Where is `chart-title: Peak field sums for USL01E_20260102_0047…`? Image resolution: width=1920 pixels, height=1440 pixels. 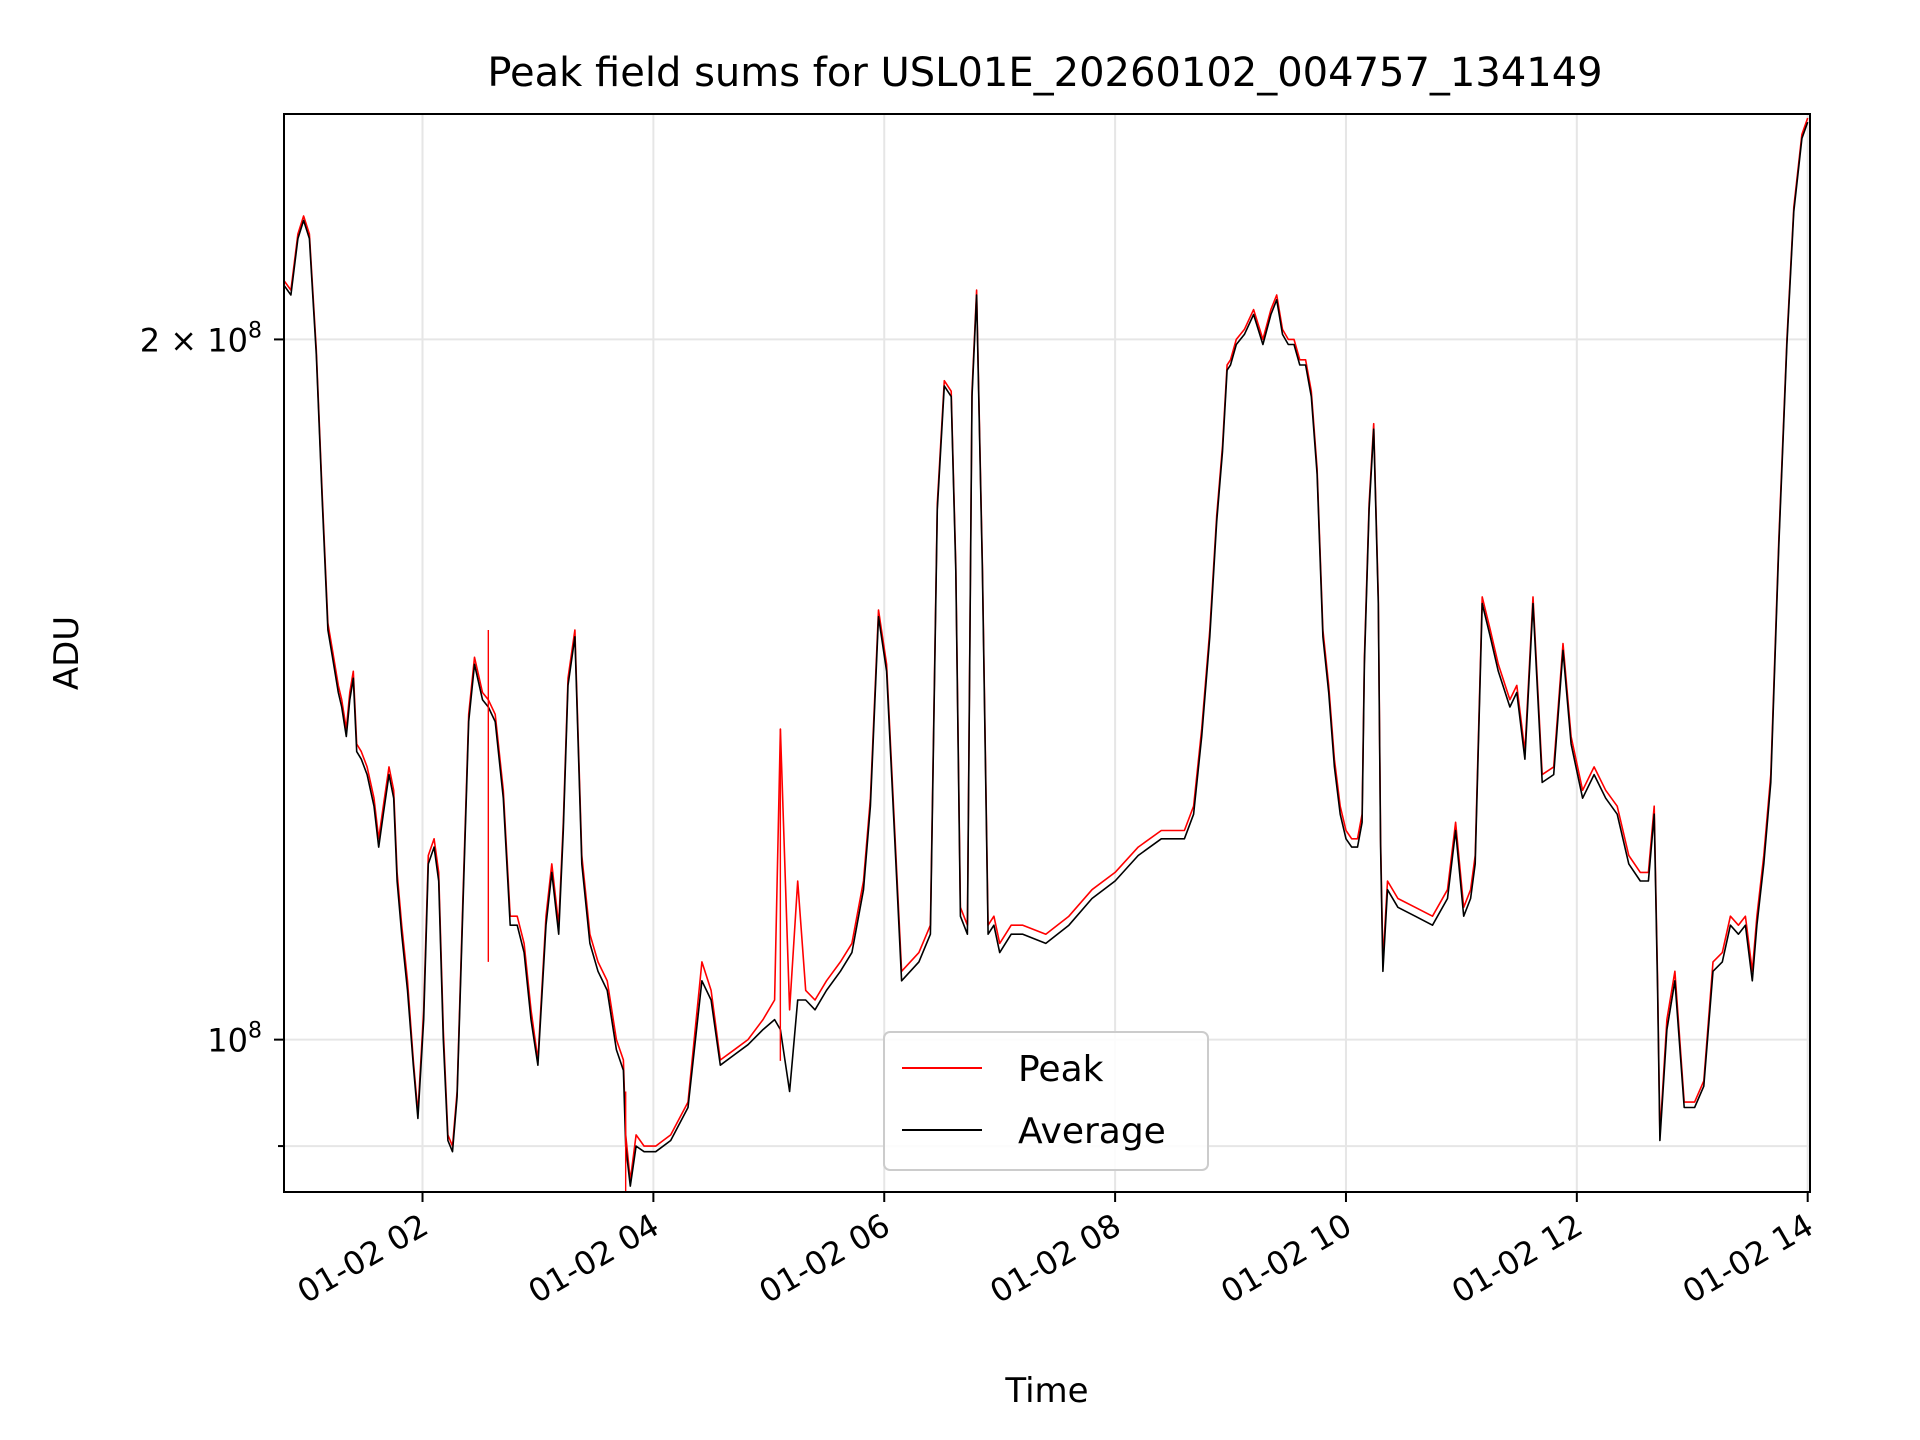 chart-title: Peak field sums for USL01E_20260102_0047… is located at coordinates (1044, 73).